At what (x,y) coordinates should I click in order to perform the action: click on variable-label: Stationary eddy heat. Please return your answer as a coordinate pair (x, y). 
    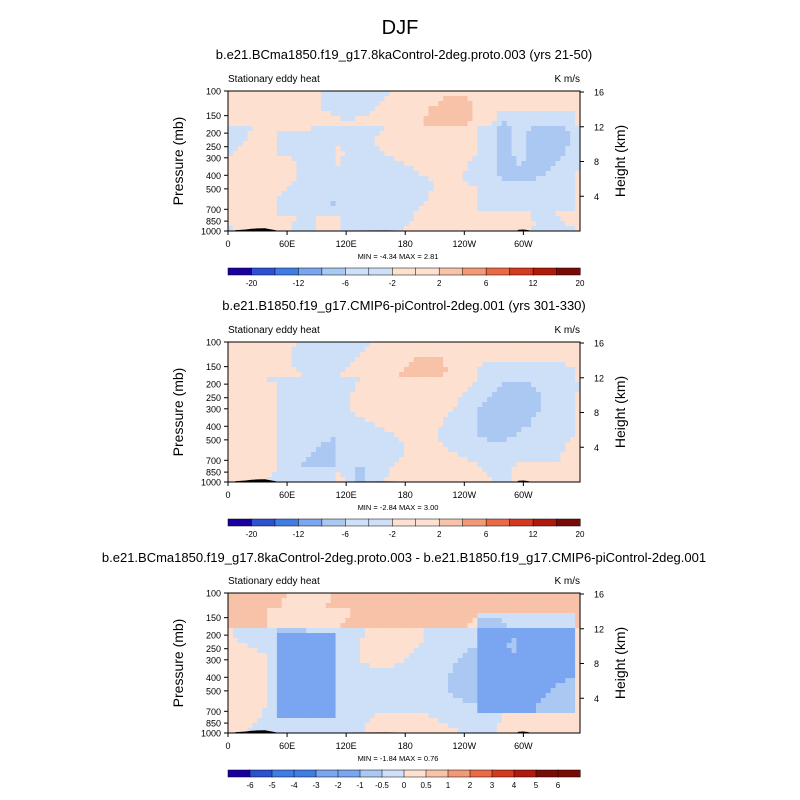
    Looking at the image, I should click on (274, 330).